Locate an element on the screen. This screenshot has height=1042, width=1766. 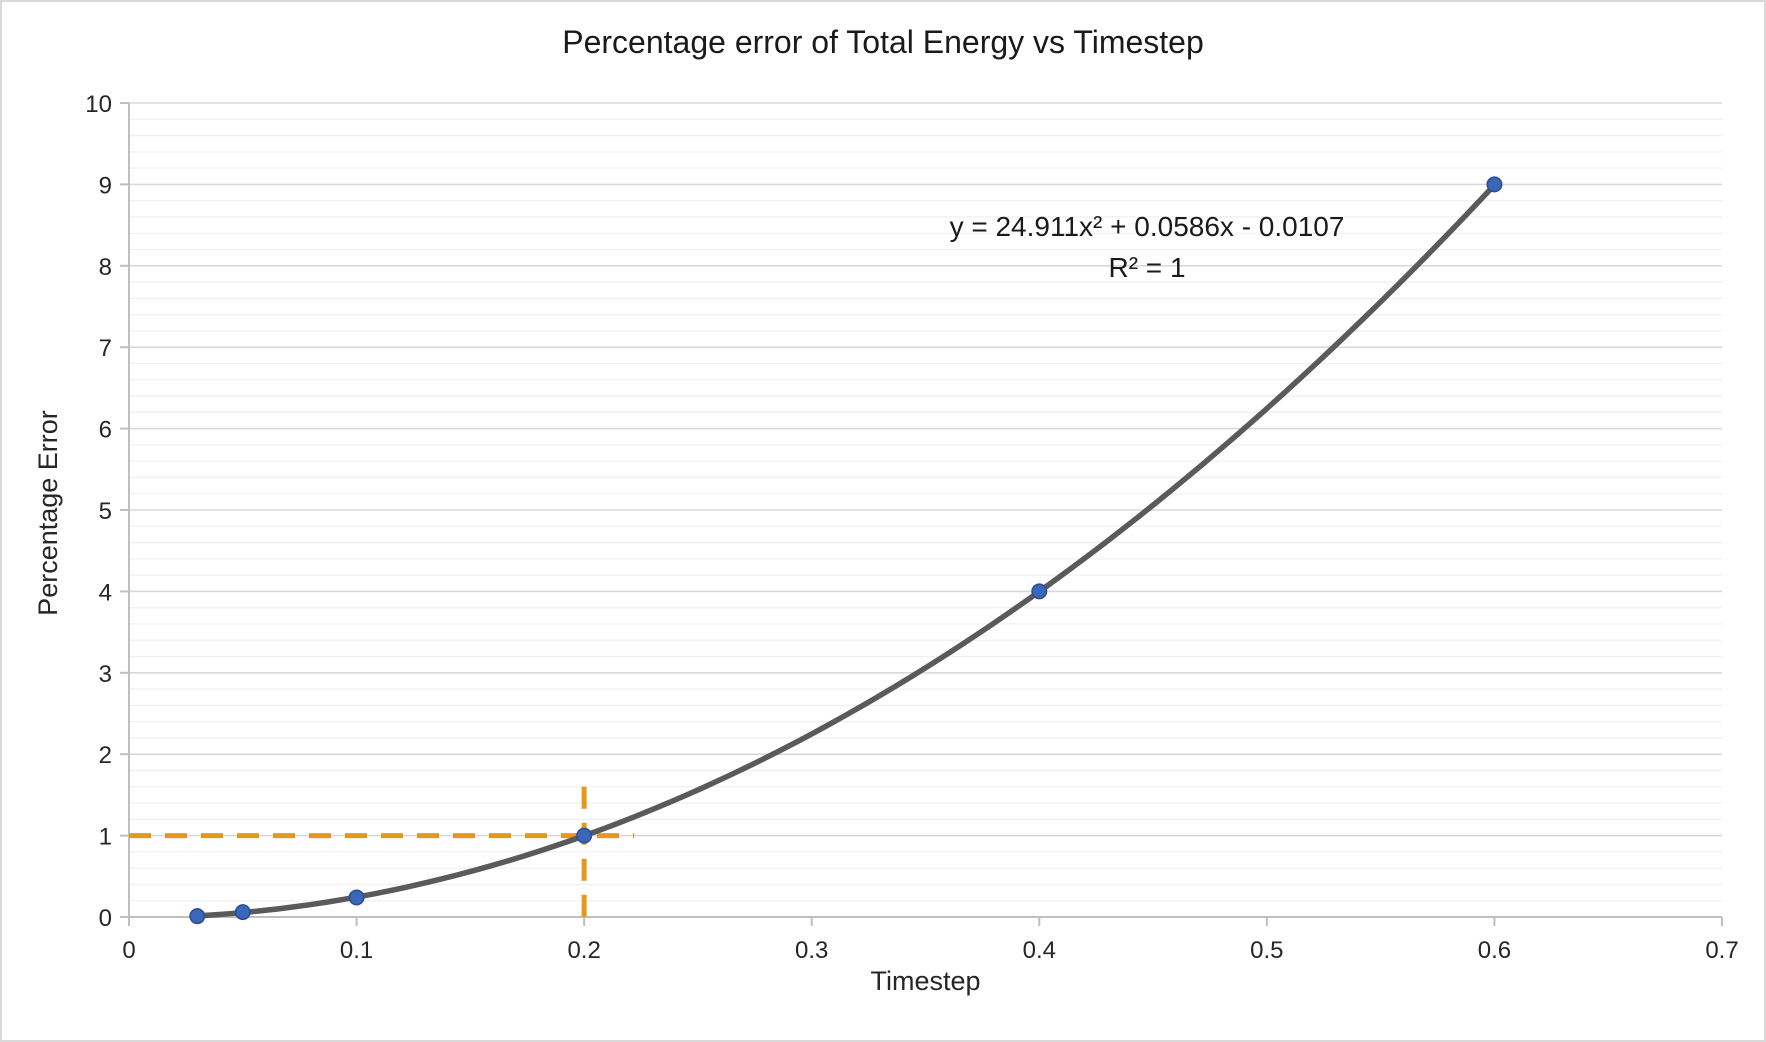
x-tick-label: 0 is located at coordinates (128, 950).